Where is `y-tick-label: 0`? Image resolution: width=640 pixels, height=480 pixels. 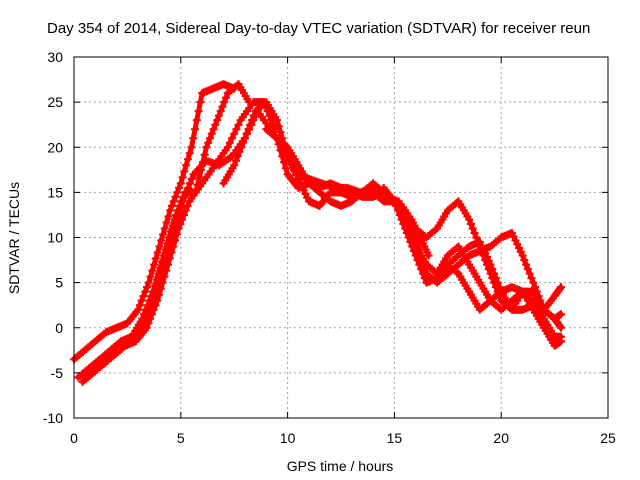
y-tick-label: 0 is located at coordinates (59, 328).